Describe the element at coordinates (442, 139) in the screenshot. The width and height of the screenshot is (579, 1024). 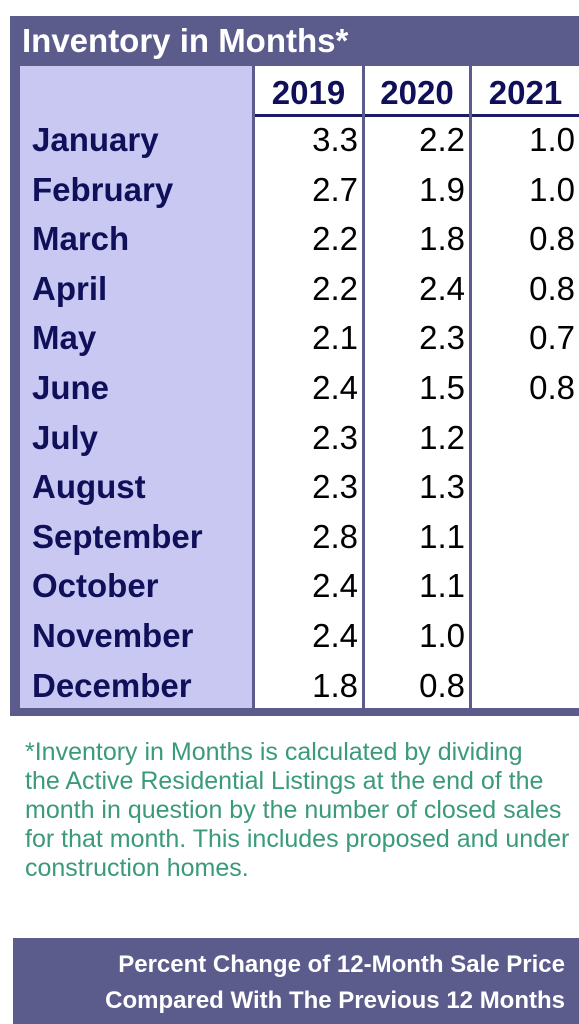
I see `inventory-value-2020: 2.2` at that location.